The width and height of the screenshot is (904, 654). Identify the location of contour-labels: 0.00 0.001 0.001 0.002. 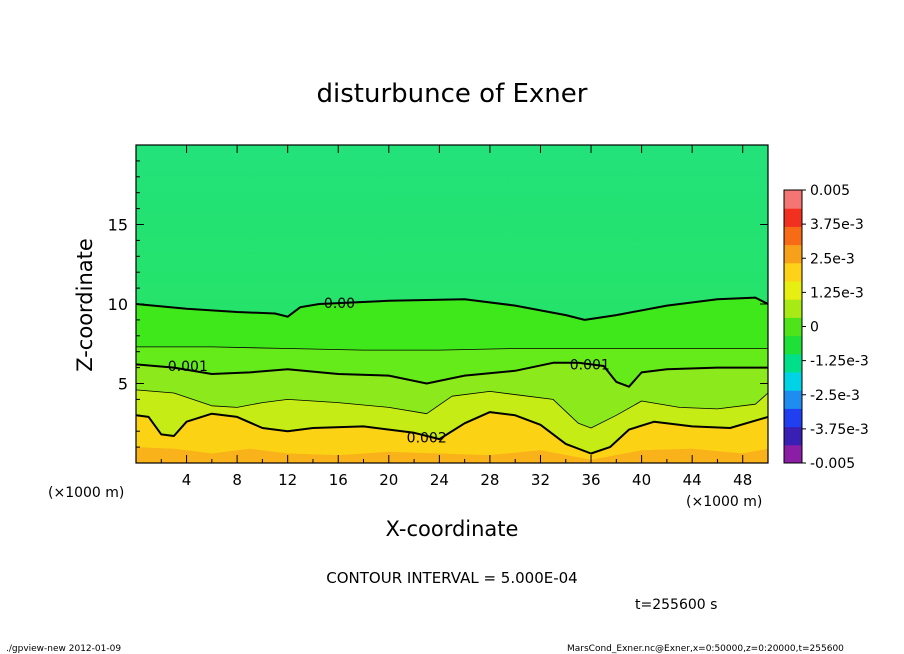
(389, 371).